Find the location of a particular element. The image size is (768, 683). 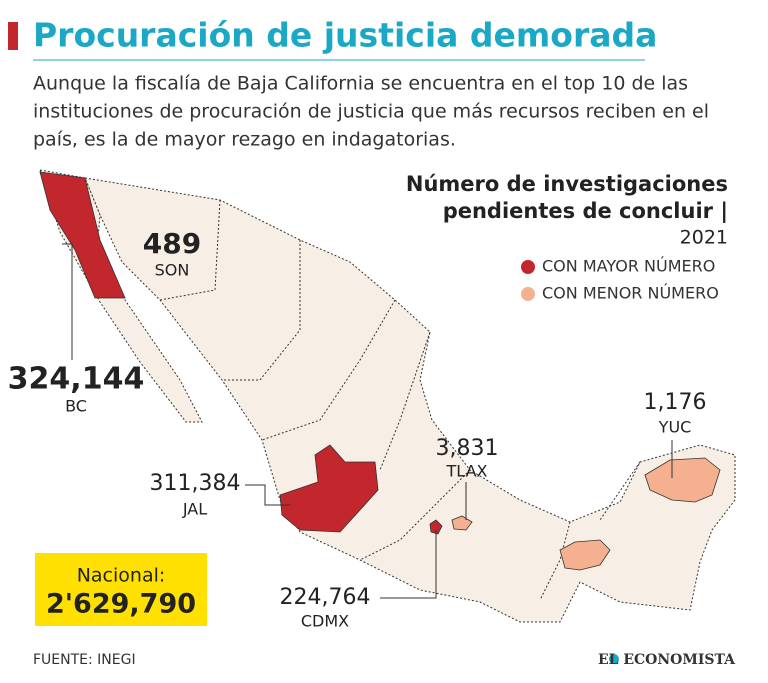

region-value: 311,384 is located at coordinates (195, 483).